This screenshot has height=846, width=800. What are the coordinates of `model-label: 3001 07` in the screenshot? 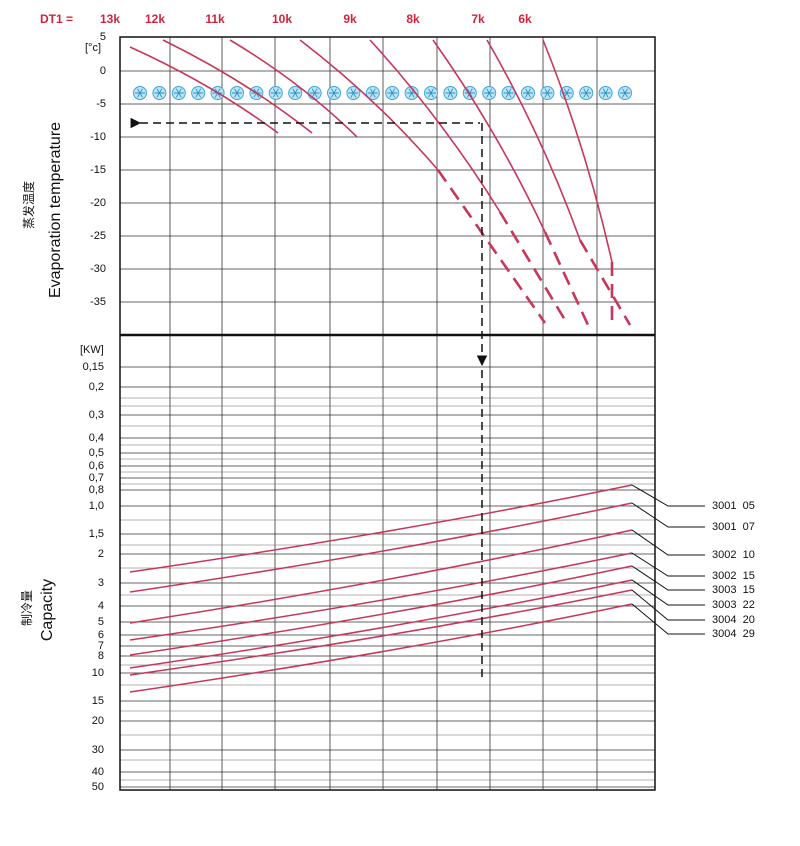 It's located at (733, 527).